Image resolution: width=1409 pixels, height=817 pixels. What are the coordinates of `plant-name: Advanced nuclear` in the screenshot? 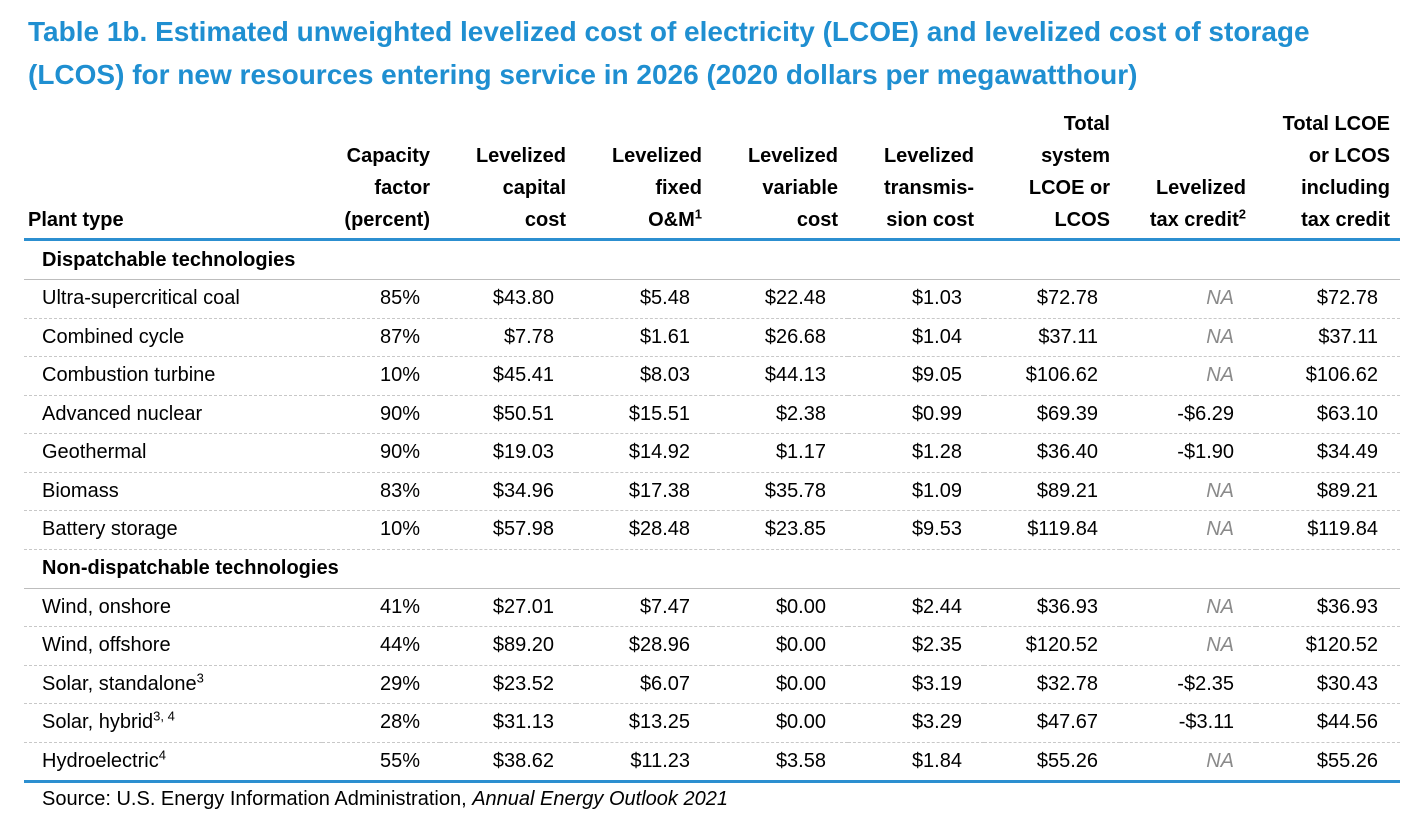 It's located at (122, 413).